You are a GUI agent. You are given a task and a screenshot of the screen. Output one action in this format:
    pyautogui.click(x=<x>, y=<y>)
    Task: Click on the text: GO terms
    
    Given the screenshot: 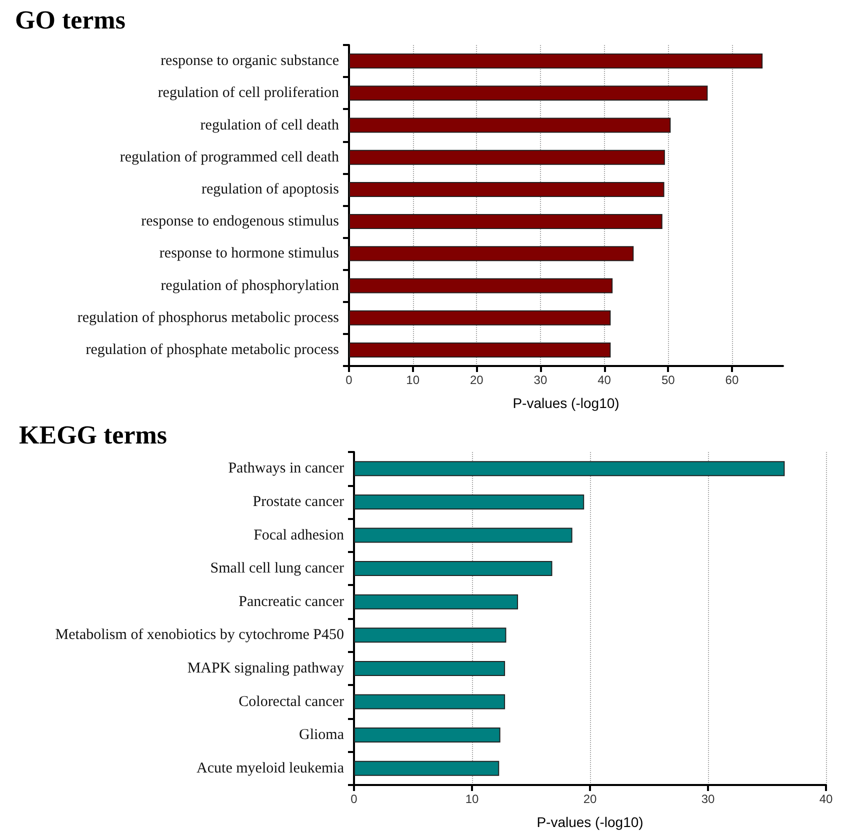 What is the action you would take?
    pyautogui.click(x=70, y=20)
    